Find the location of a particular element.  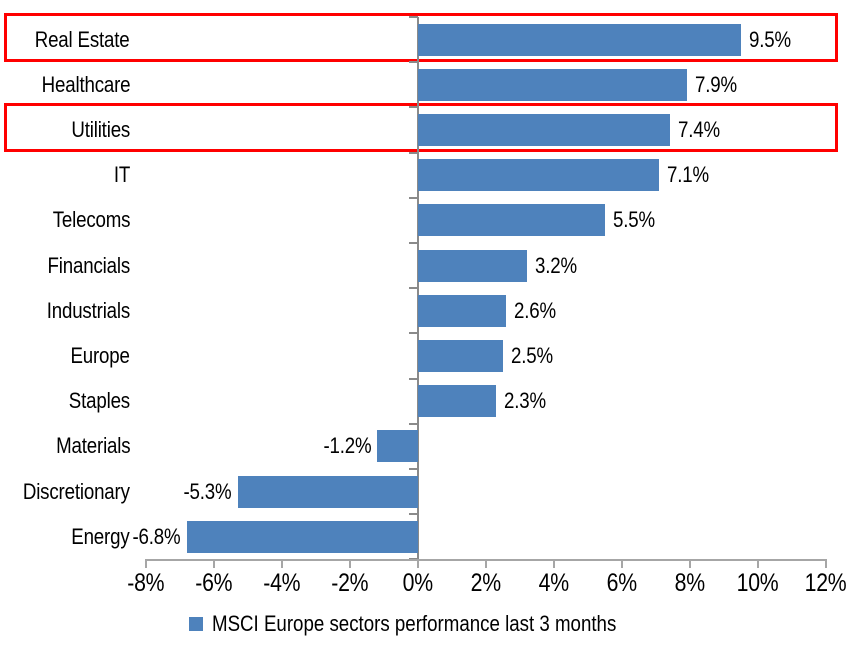

bar-telecoms is located at coordinates (511, 220).